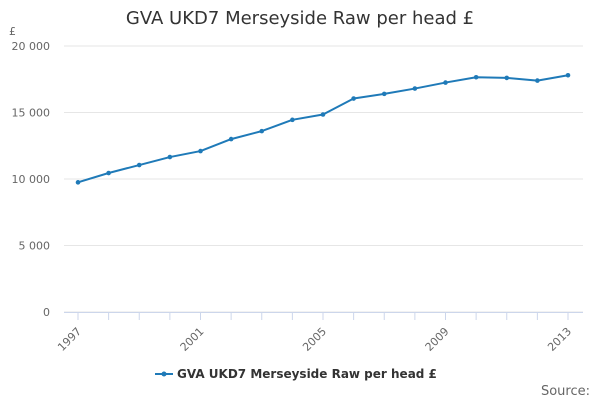 Image resolution: width=600 pixels, height=400 pixels. Describe the element at coordinates (69, 339) in the screenshot. I see `x-tick-label: 1997` at that location.